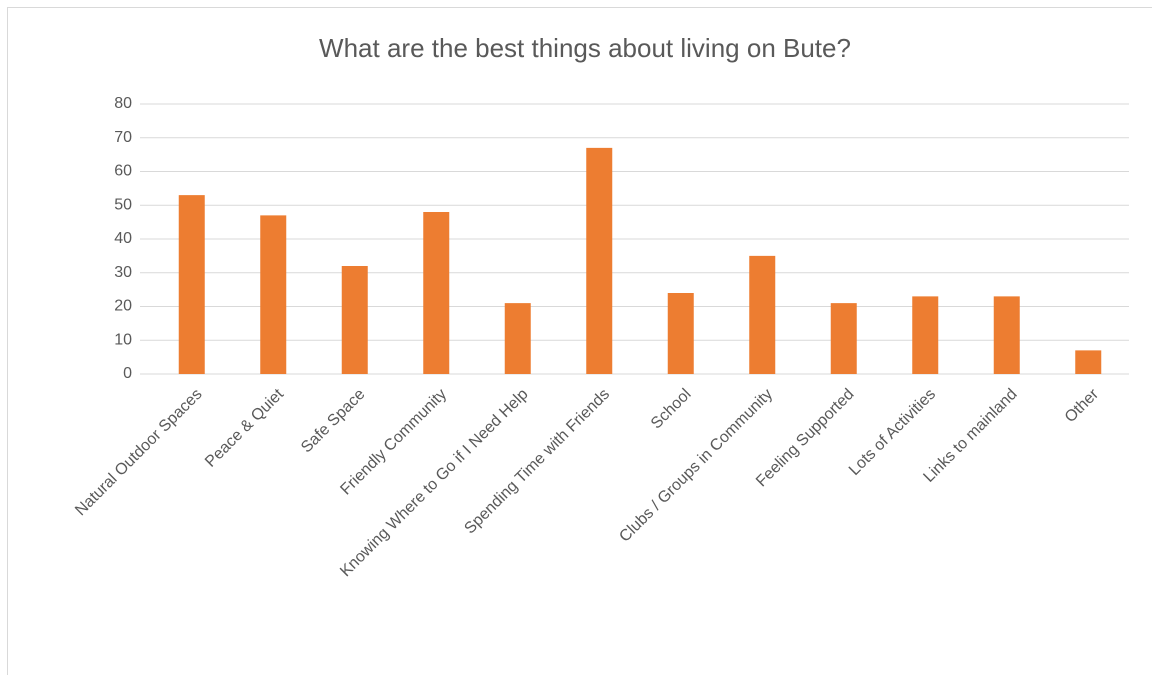 The height and width of the screenshot is (675, 1152). I want to click on y-tick-label: 30, so click(123, 272).